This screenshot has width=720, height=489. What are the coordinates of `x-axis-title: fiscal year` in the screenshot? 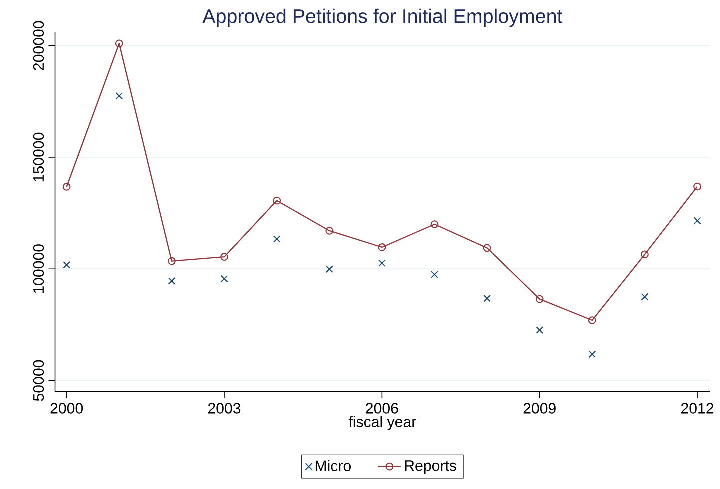 It's located at (382, 423).